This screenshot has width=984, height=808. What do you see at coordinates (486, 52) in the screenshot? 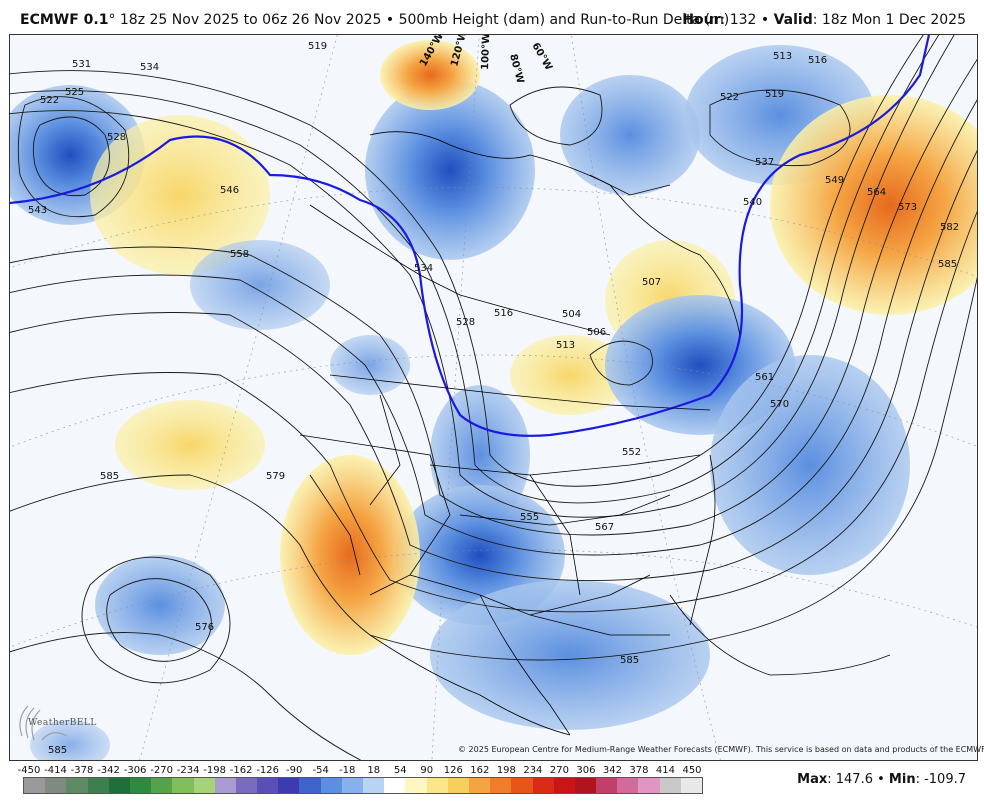
I see `meridian-label: 100°W` at bounding box center [486, 52].